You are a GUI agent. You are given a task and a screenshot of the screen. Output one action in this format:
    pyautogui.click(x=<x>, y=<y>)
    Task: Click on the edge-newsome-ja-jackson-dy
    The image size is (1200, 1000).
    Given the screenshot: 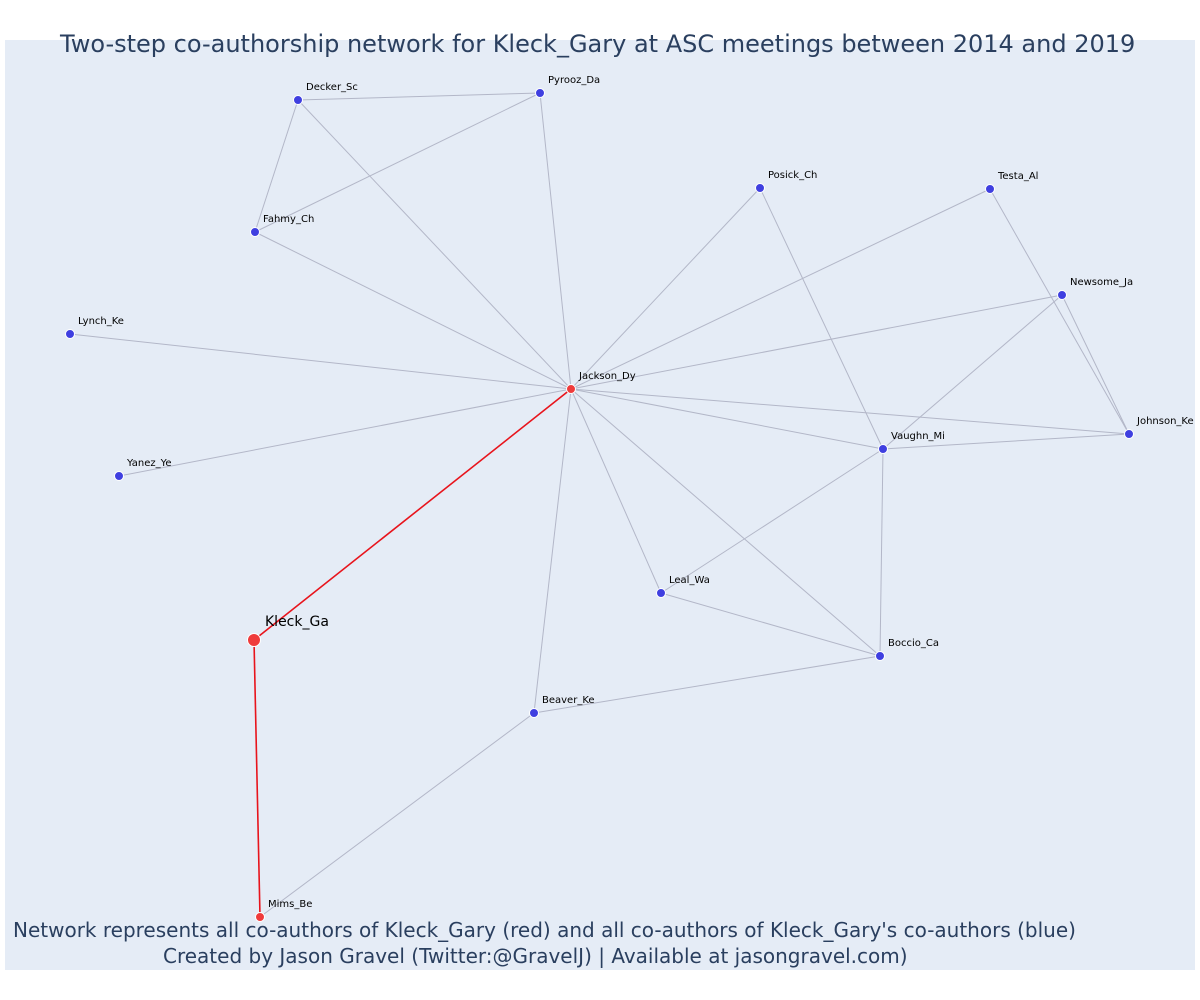 What is the action you would take?
    pyautogui.click(x=816, y=342)
    